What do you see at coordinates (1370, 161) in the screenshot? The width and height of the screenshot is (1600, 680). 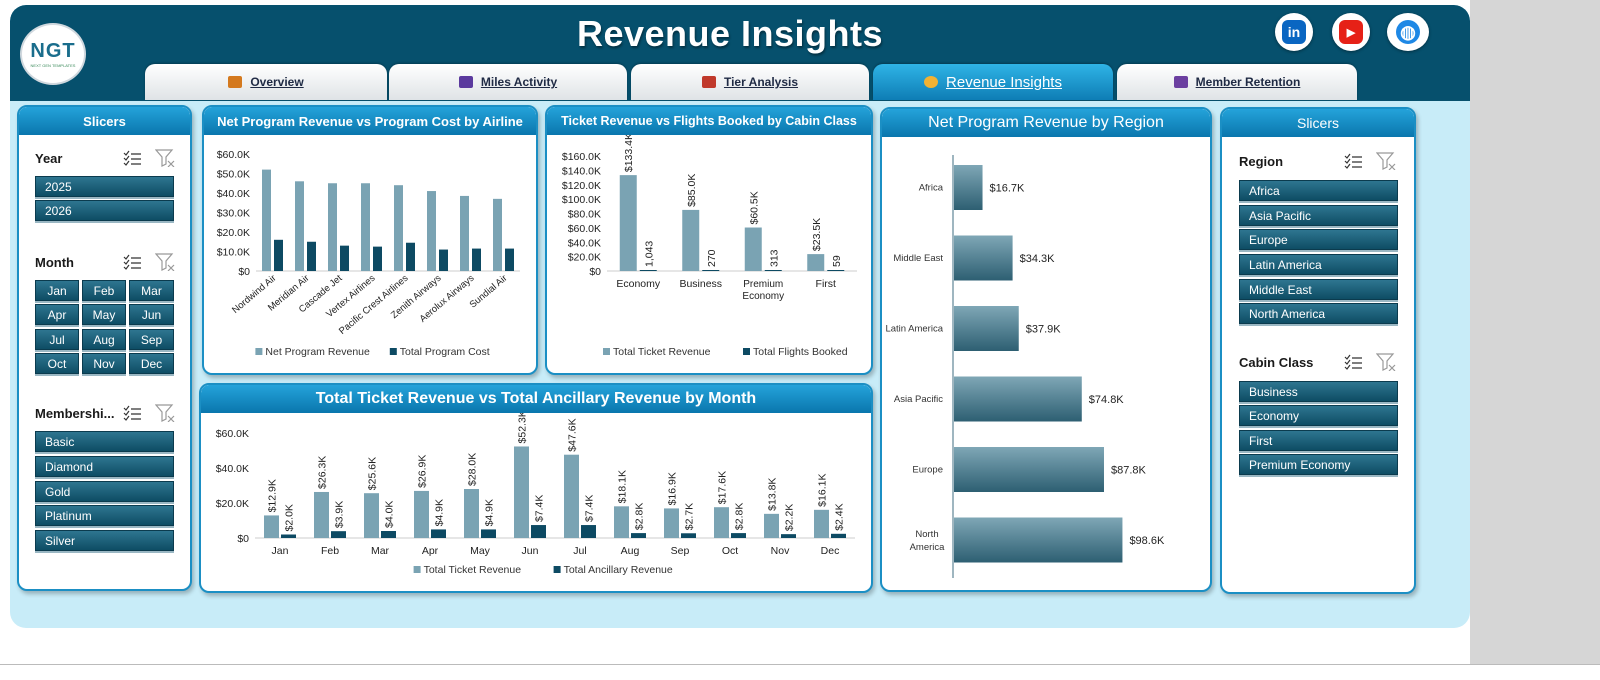 I see `slicer-tools-region` at bounding box center [1370, 161].